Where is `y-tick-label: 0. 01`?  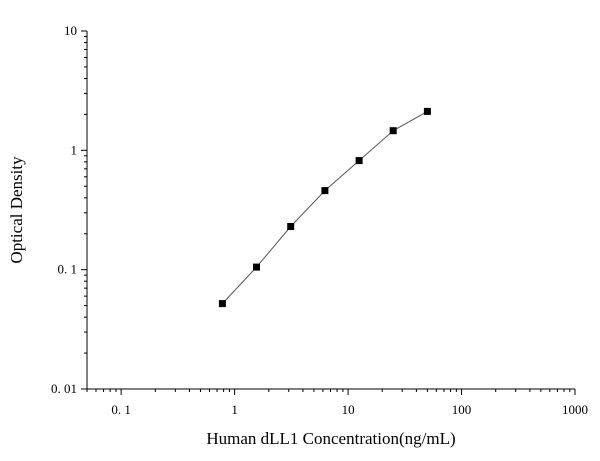 y-tick-label: 0. 01 is located at coordinates (64, 388).